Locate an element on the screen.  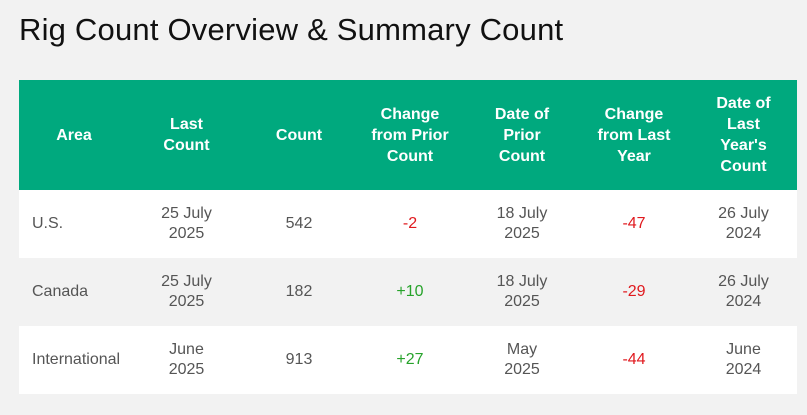
header-change-prior-label: Change from Prior Count is located at coordinates (410, 135).